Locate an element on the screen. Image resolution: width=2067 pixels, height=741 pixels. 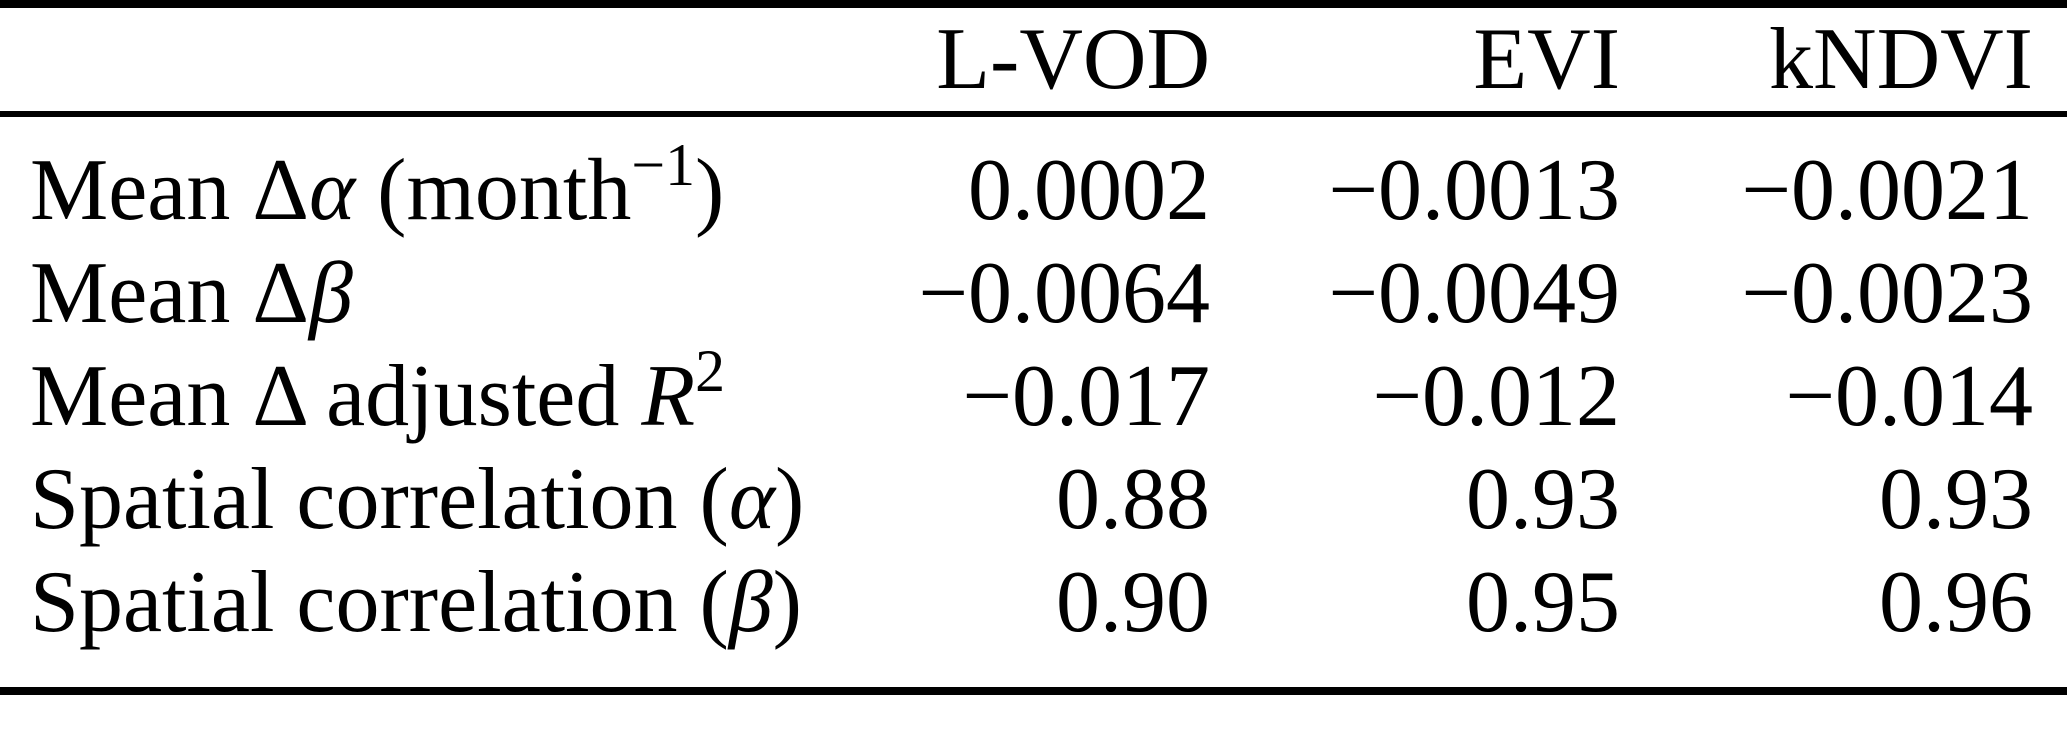
label-text: (month is located at coordinates (493, 190).